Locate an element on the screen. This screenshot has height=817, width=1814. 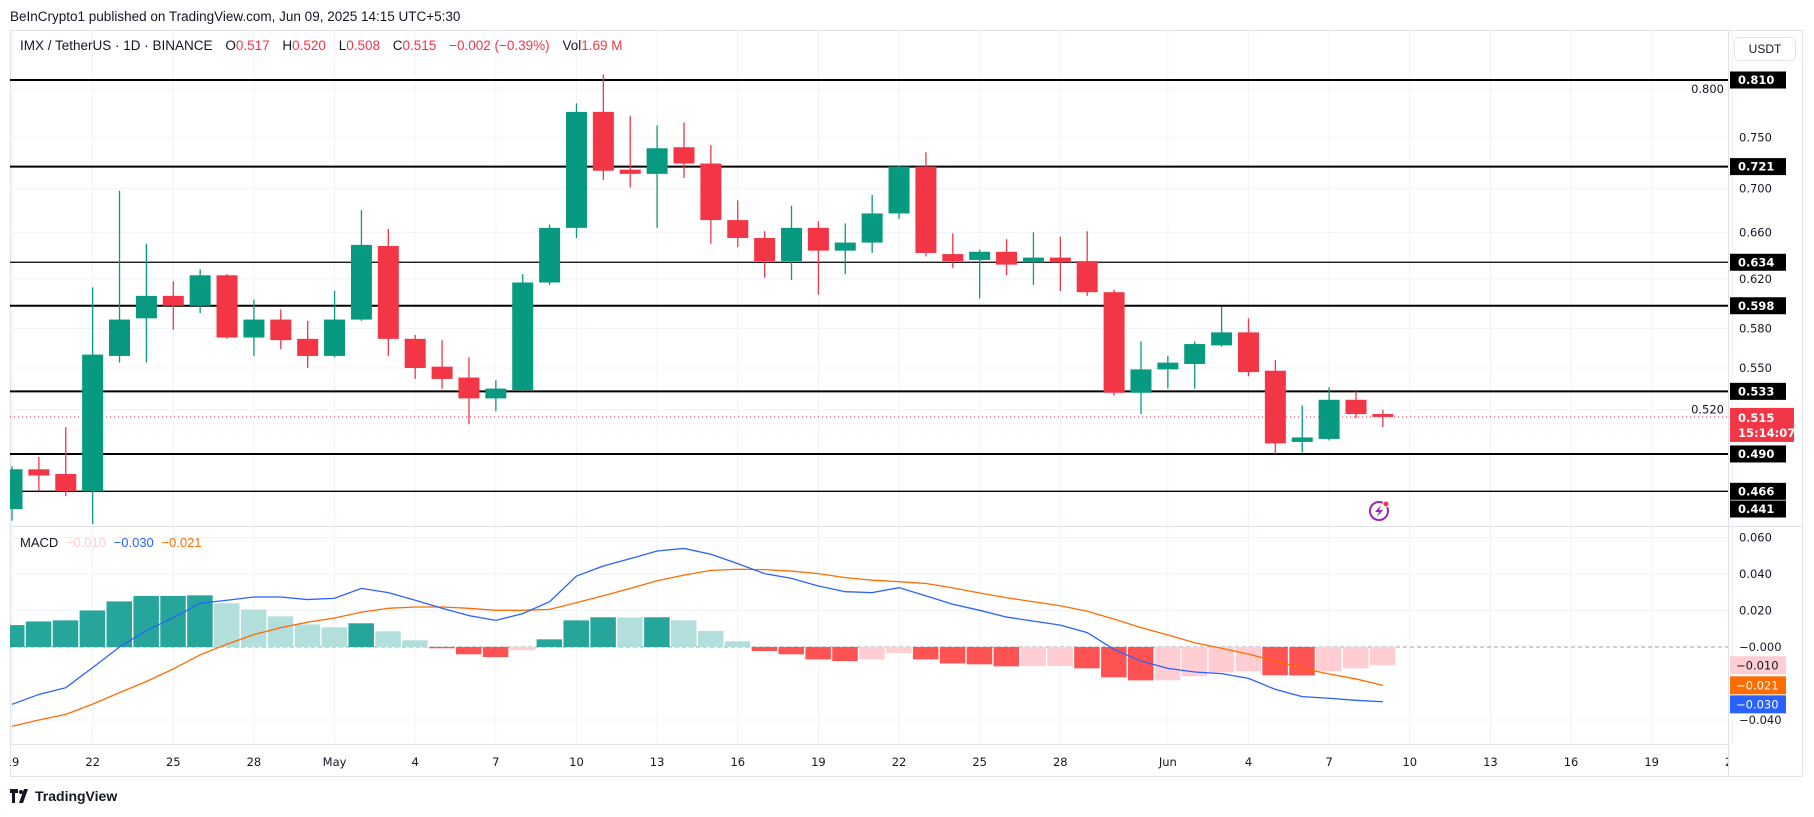
level-label: 0.634 is located at coordinates (1756, 262).